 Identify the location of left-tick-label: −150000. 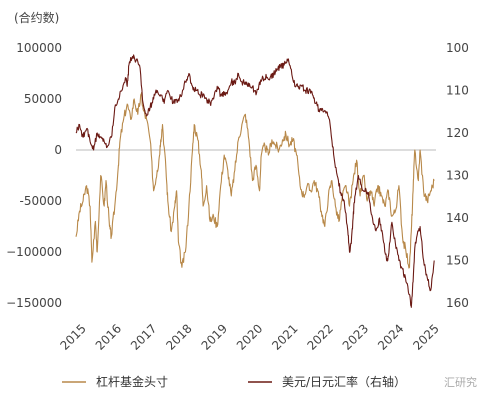
(34, 303).